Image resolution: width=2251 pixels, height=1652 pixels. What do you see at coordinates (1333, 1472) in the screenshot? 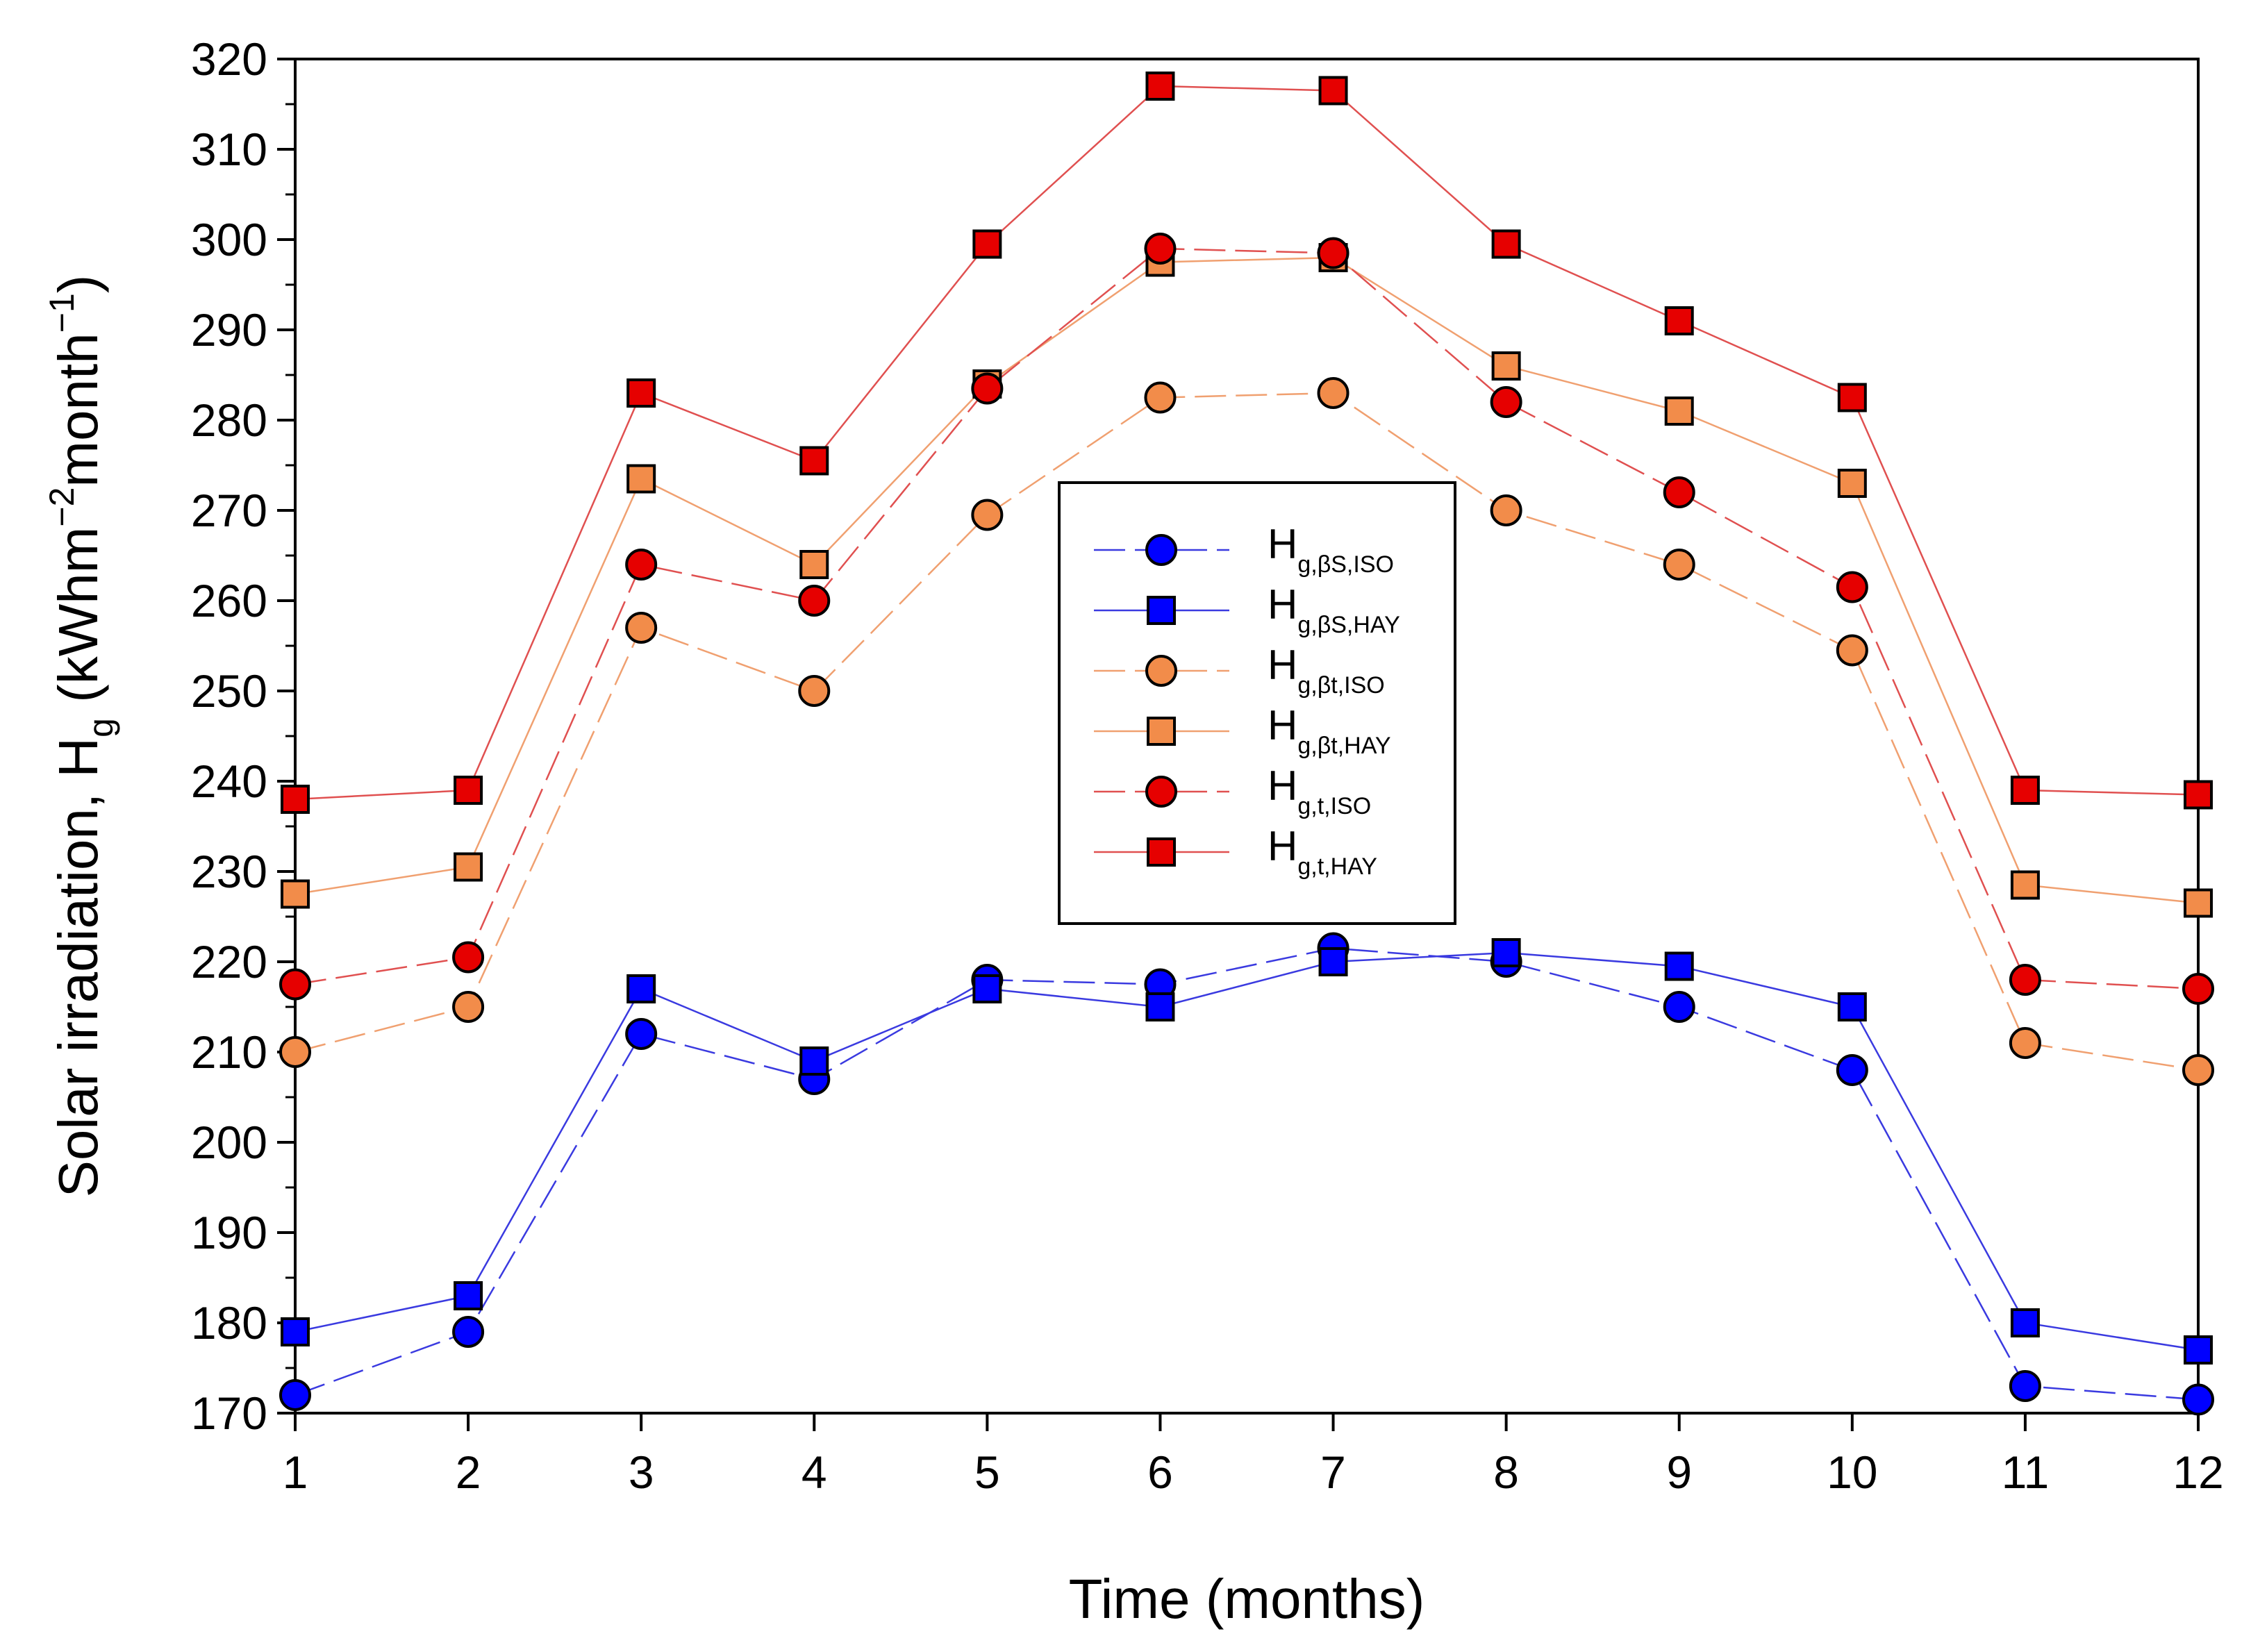
I see `x-tick-label: 7` at bounding box center [1333, 1472].